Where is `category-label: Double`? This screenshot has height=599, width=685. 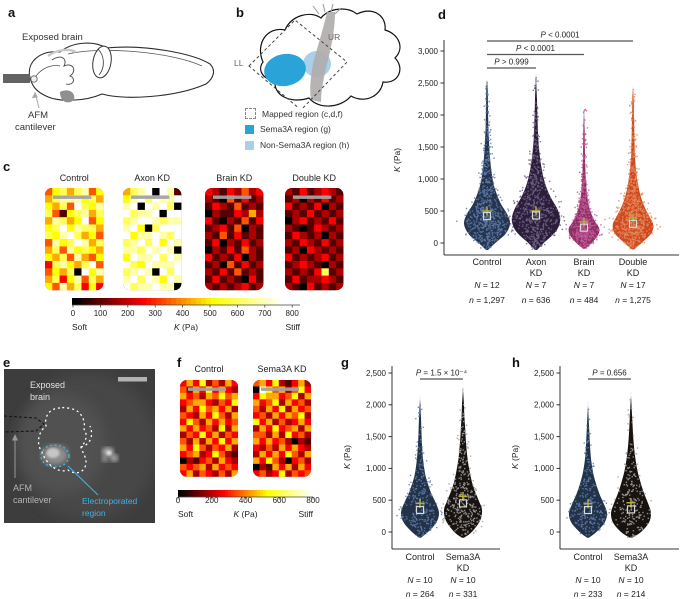 category-label: Double is located at coordinates (633, 262).